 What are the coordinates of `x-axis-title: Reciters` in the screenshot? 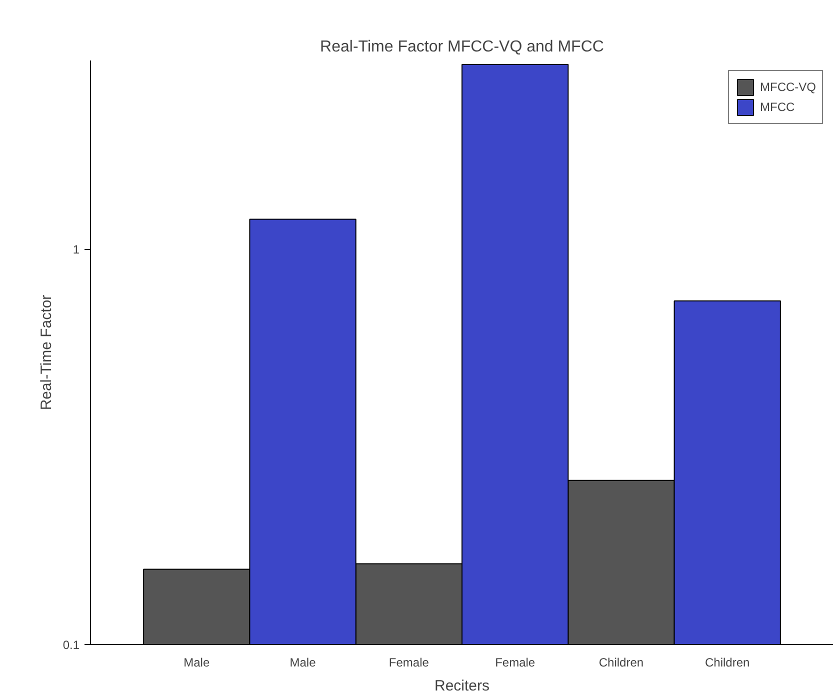 It's located at (462, 686).